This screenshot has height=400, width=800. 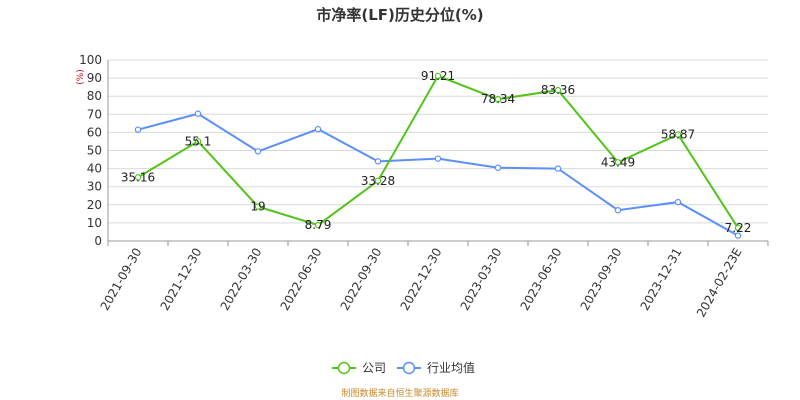 I want to click on x-tick-label: 2023-06-30, so click(x=541, y=279).